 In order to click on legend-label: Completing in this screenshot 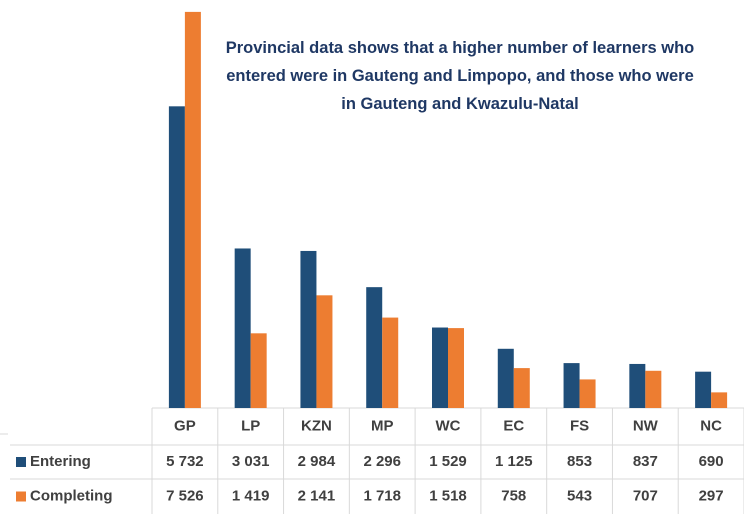, I will do `click(71, 495)`.